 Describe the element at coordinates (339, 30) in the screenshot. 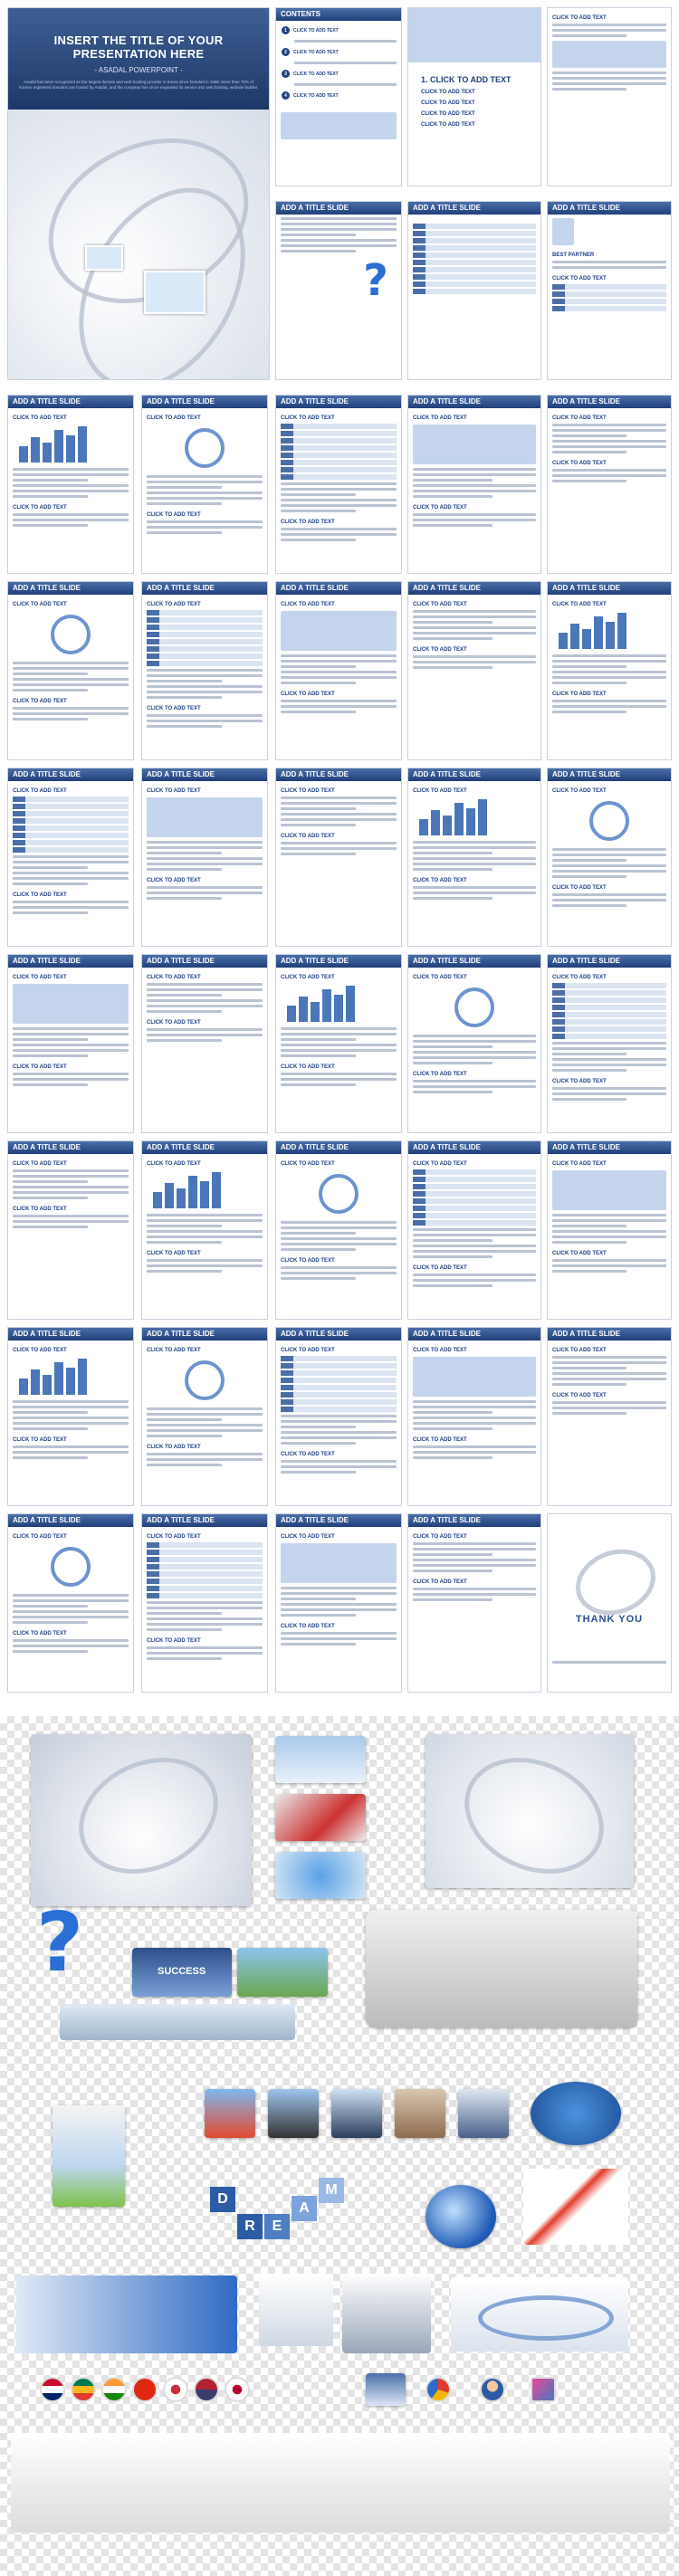

I see `contents-item: 1 CLICK TO ADD TEXT` at that location.